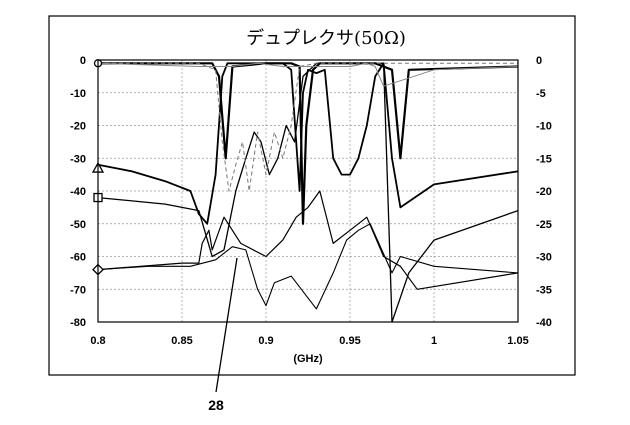 This screenshot has width=630, height=425. I want to click on right-tick-label: -30, so click(544, 258).